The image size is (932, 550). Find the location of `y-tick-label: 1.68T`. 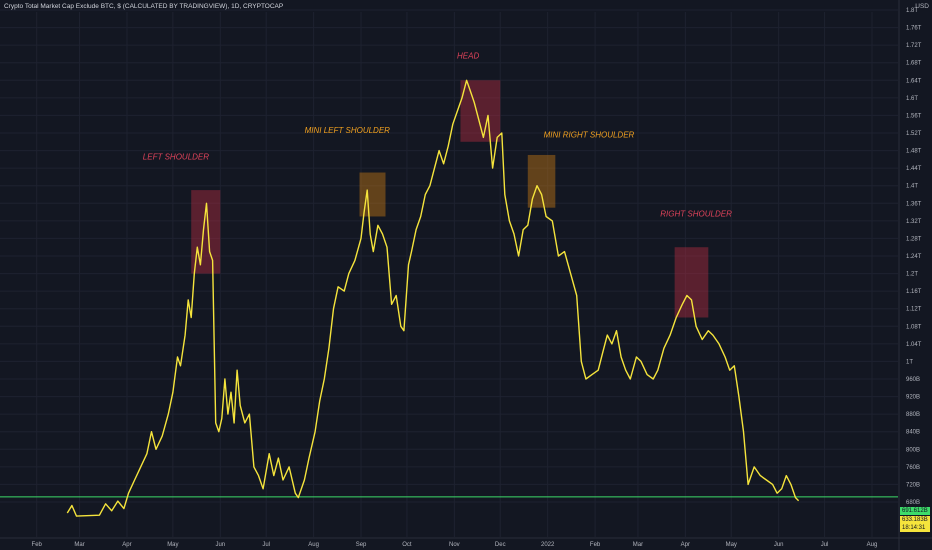

y-tick-label: 1.68T is located at coordinates (914, 64).